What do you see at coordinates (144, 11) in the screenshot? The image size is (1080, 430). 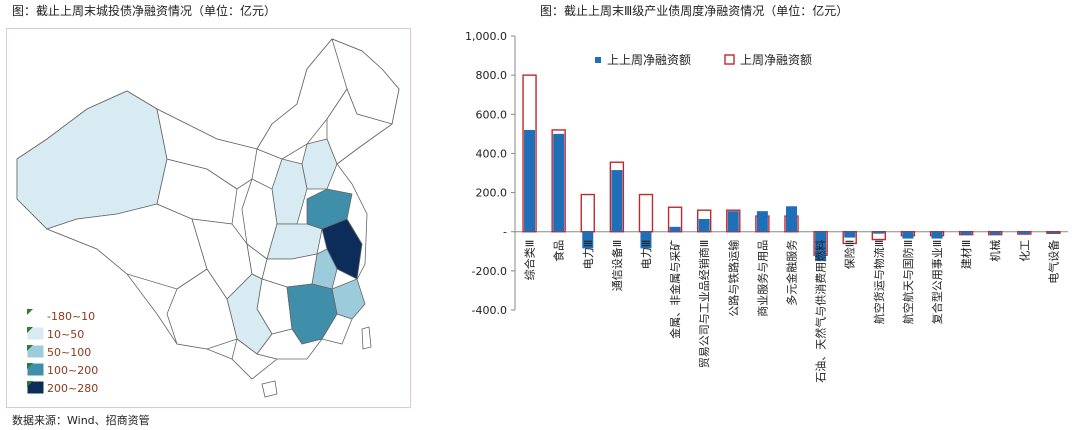 I see `map-title: 图：截止上周末城投债净融资情况（单位：亿元）` at bounding box center [144, 11].